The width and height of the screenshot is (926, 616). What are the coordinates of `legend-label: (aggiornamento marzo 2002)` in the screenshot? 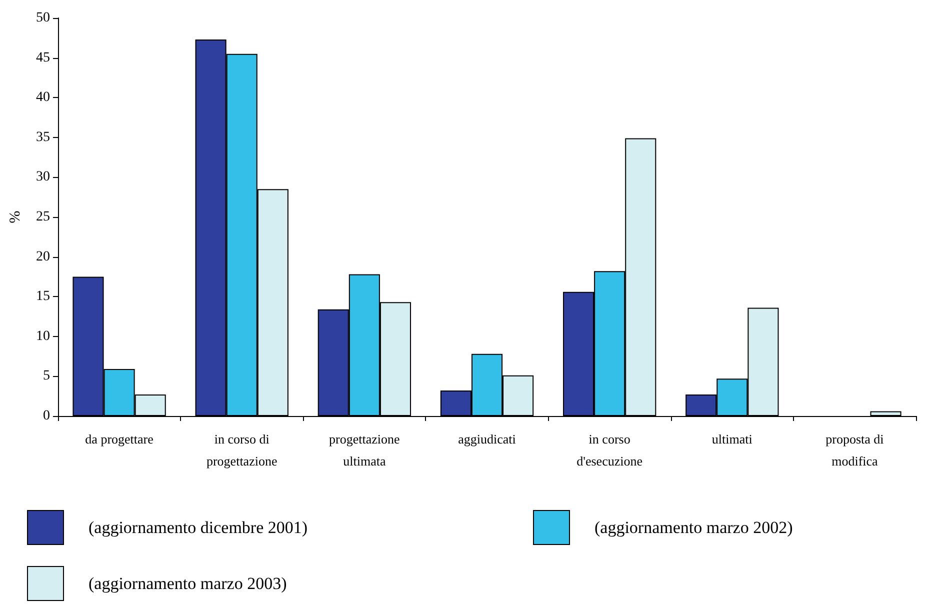 It's located at (693, 527).